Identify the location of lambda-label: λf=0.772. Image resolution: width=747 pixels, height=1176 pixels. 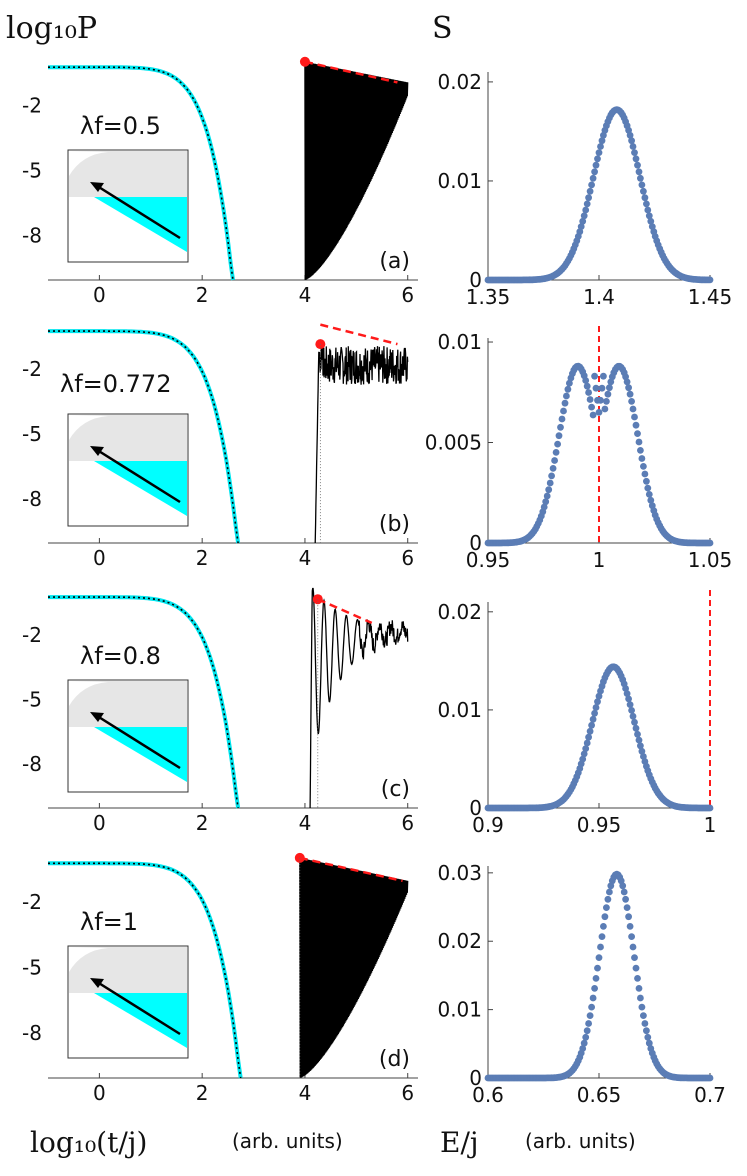
(115, 384).